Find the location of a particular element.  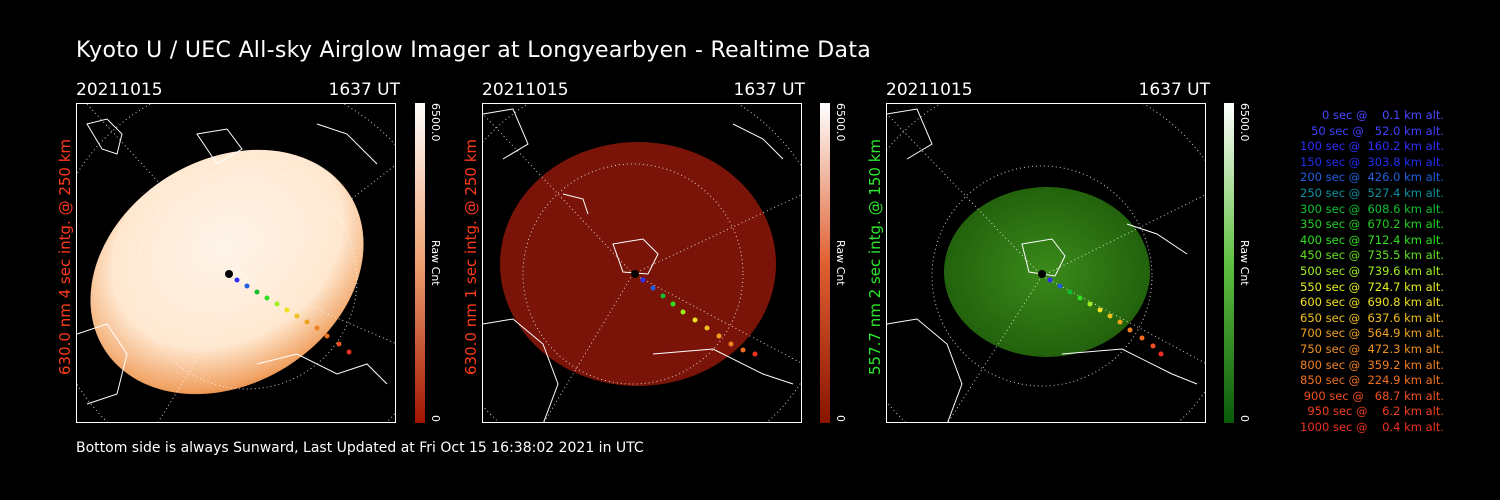

panel-1-cbar-min: 0 is located at coordinates (435, 418).